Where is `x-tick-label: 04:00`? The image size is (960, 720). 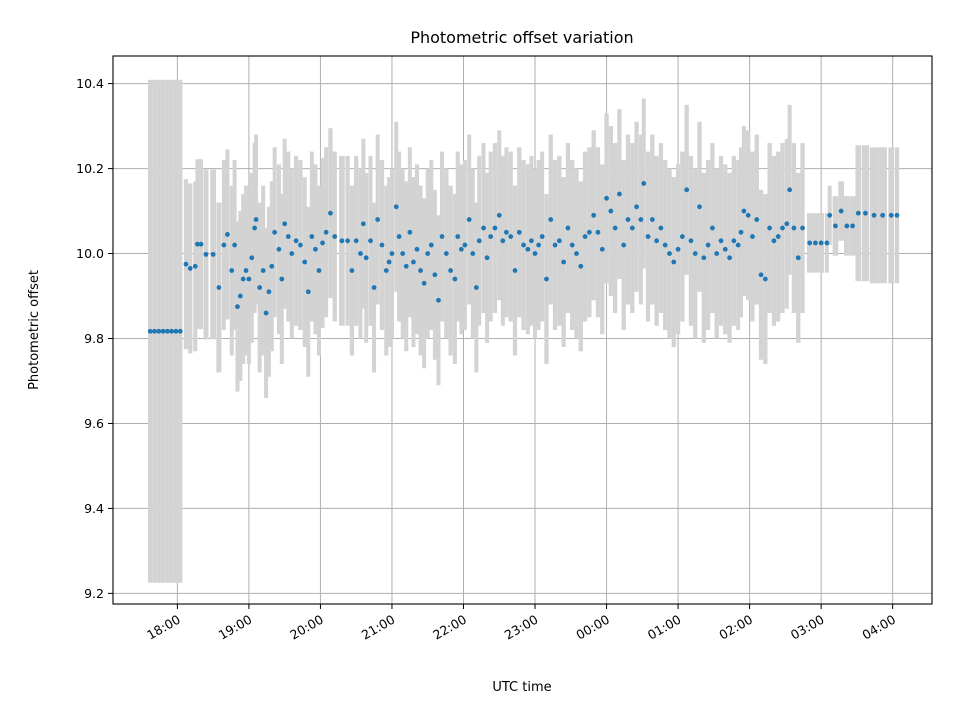 x-tick-label: 04:00 is located at coordinates (878, 627).